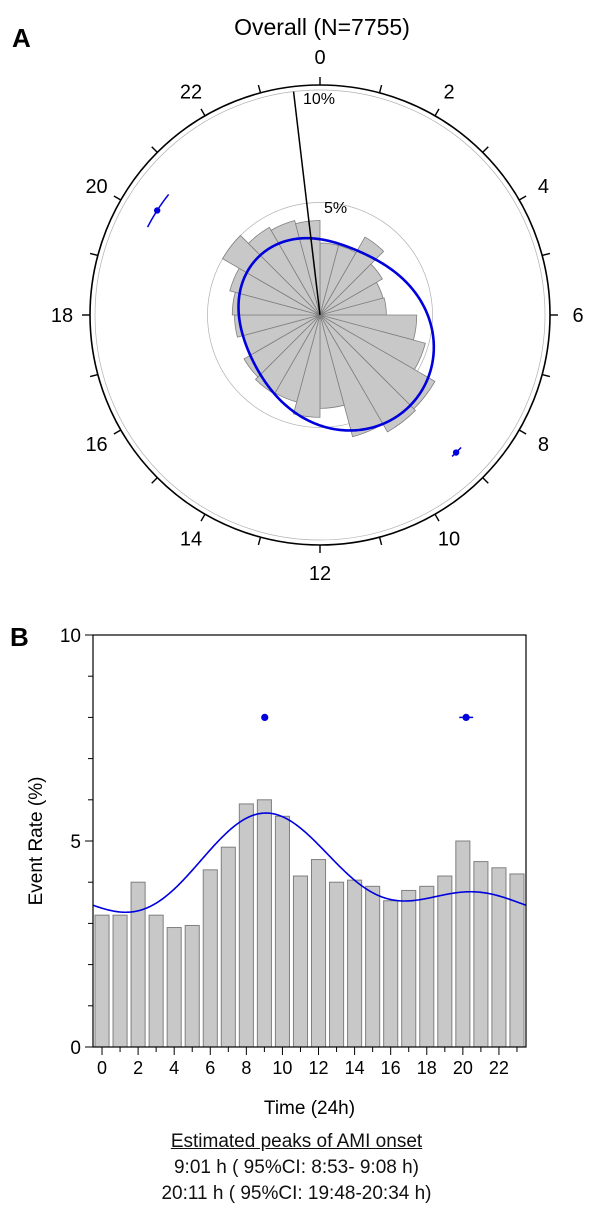 The image size is (593, 1212). I want to click on peak-line-2: 20:11 h ( 95%CI: 19:48-20:34 h), so click(296, 1193).